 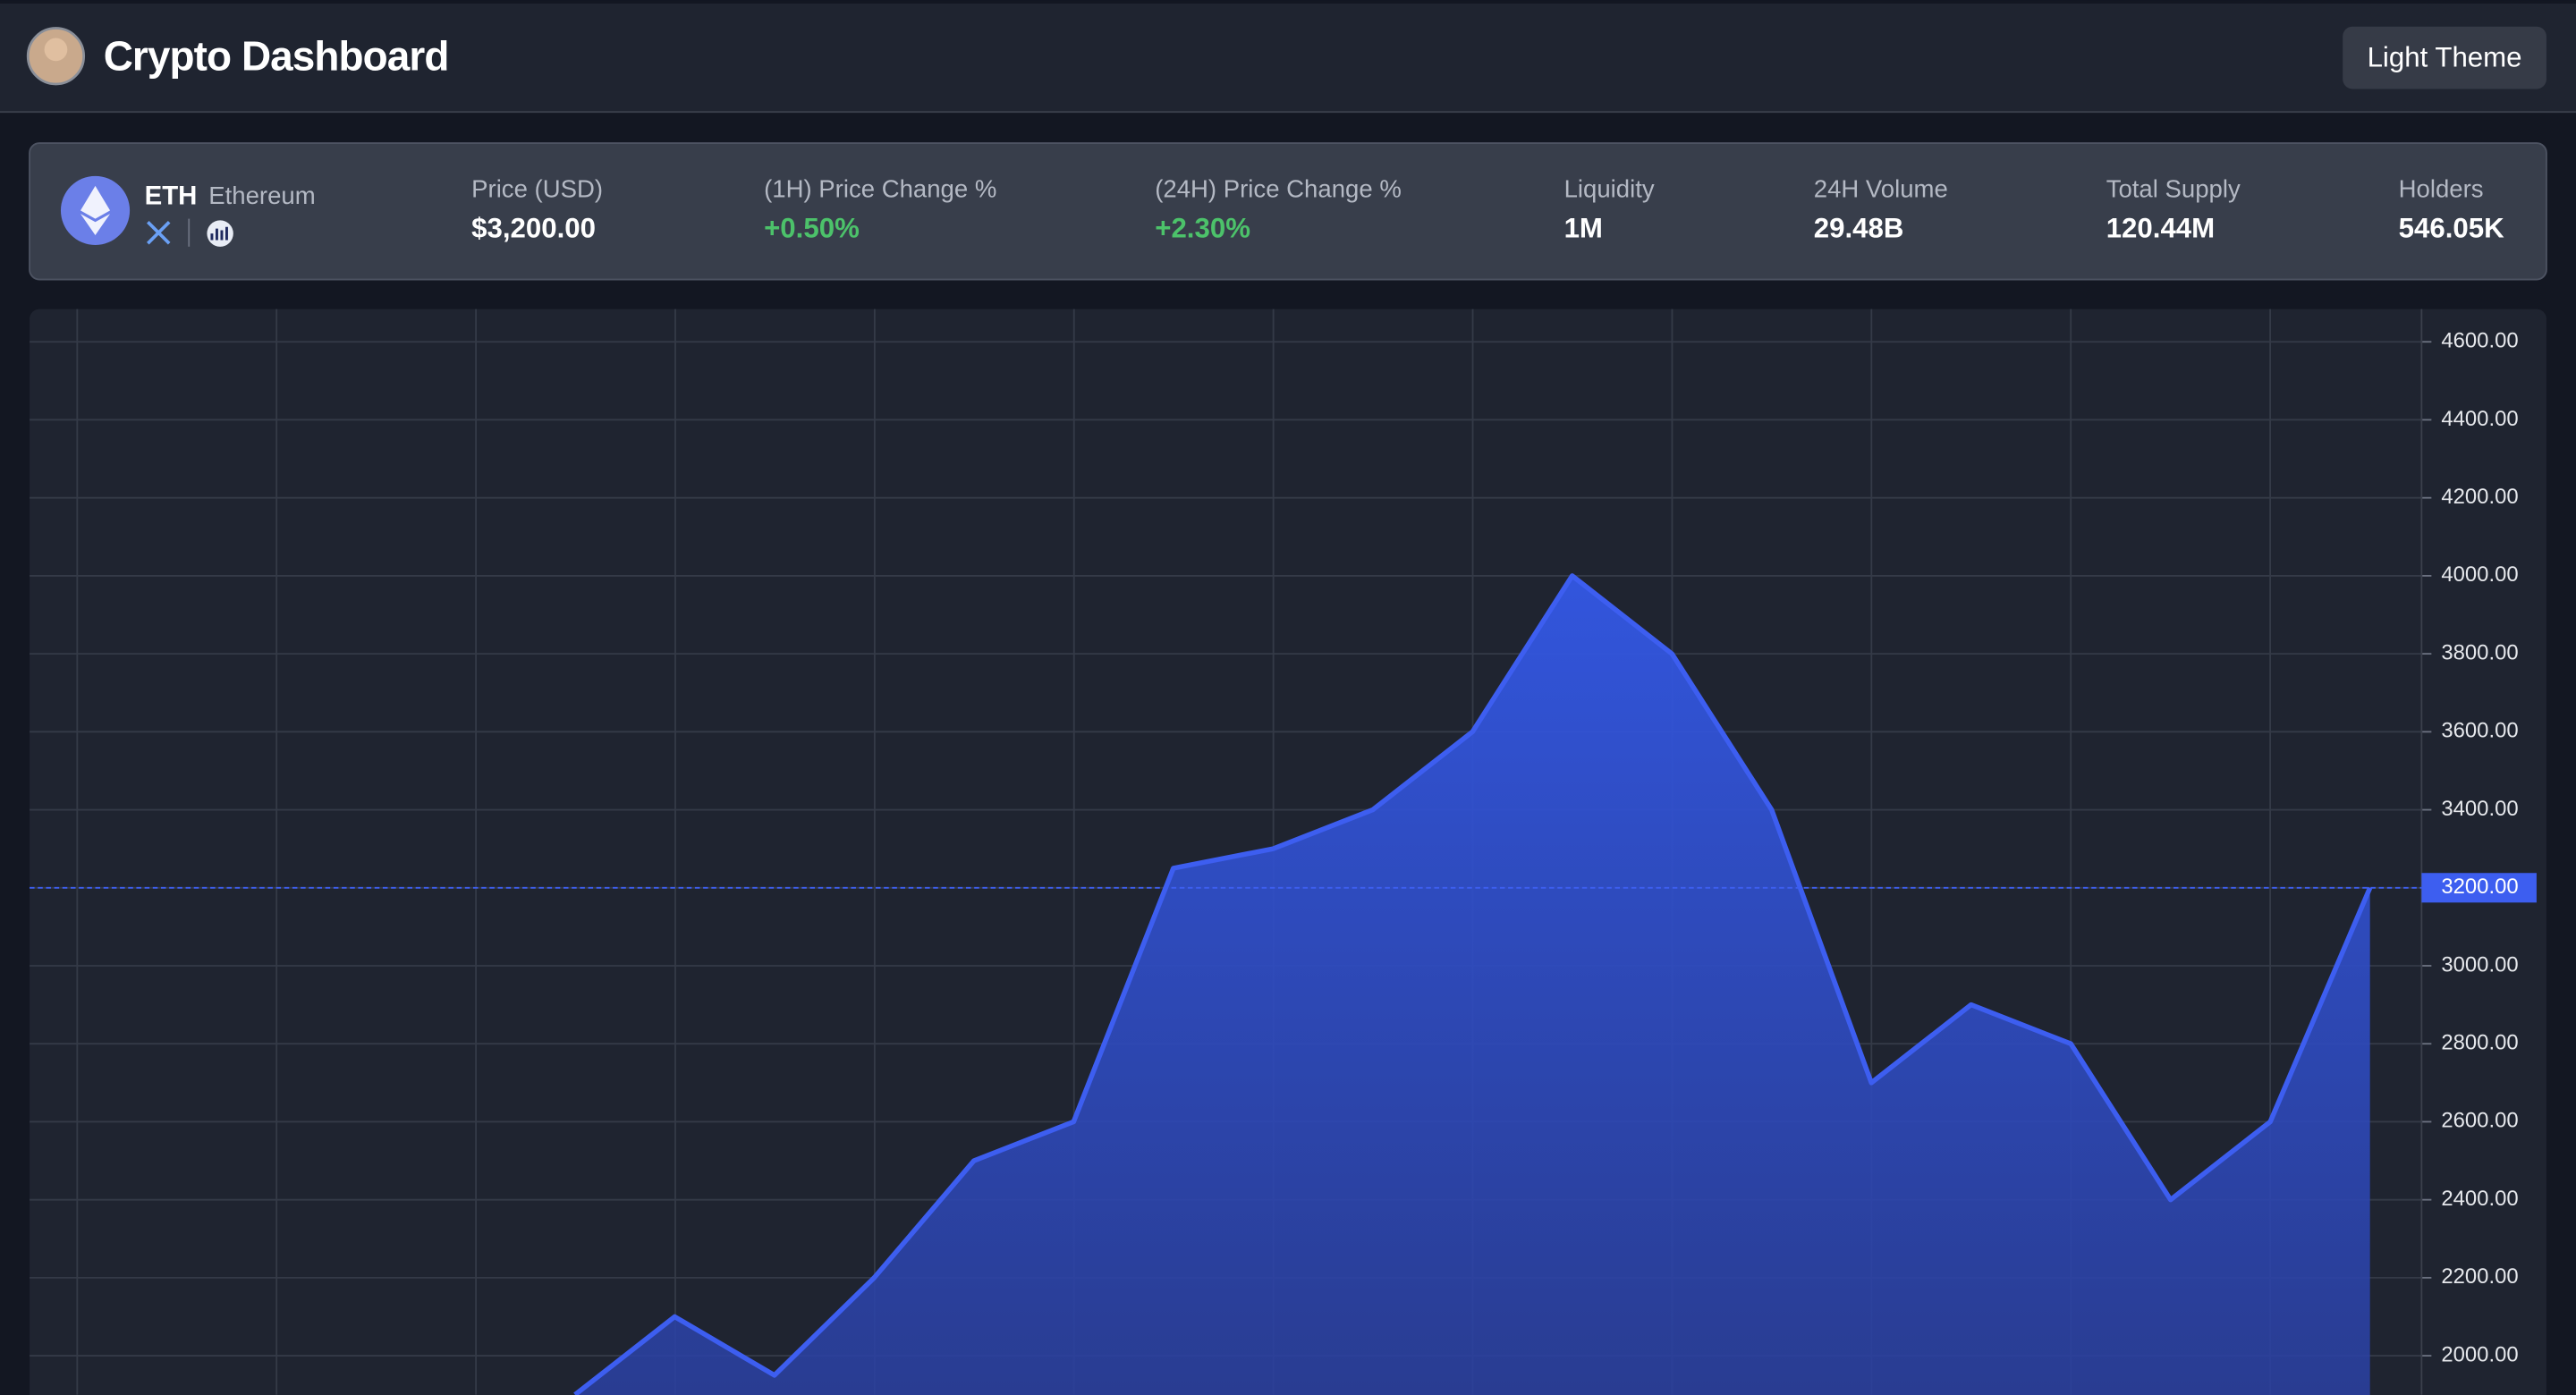 What do you see at coordinates (2479, 964) in the screenshot?
I see `y-tick-label: 3000.00` at bounding box center [2479, 964].